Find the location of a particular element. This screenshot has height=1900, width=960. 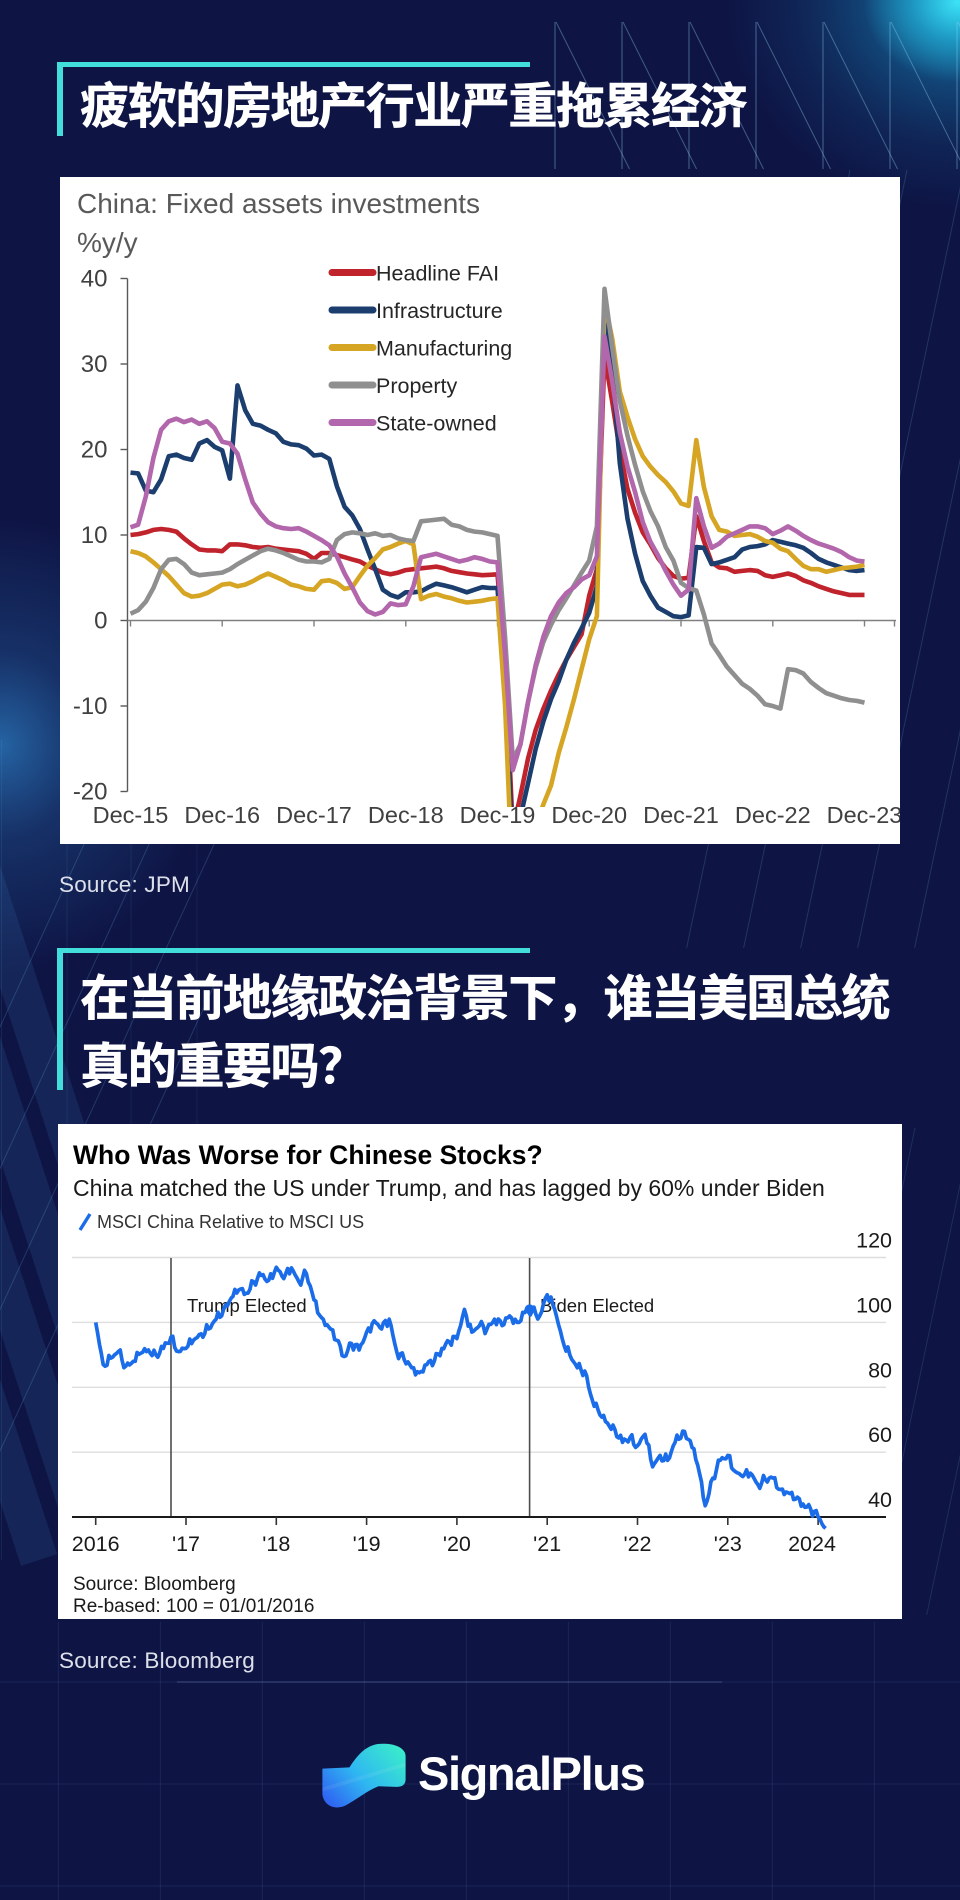

svg-text: '18 is located at coordinates (276, 1544).